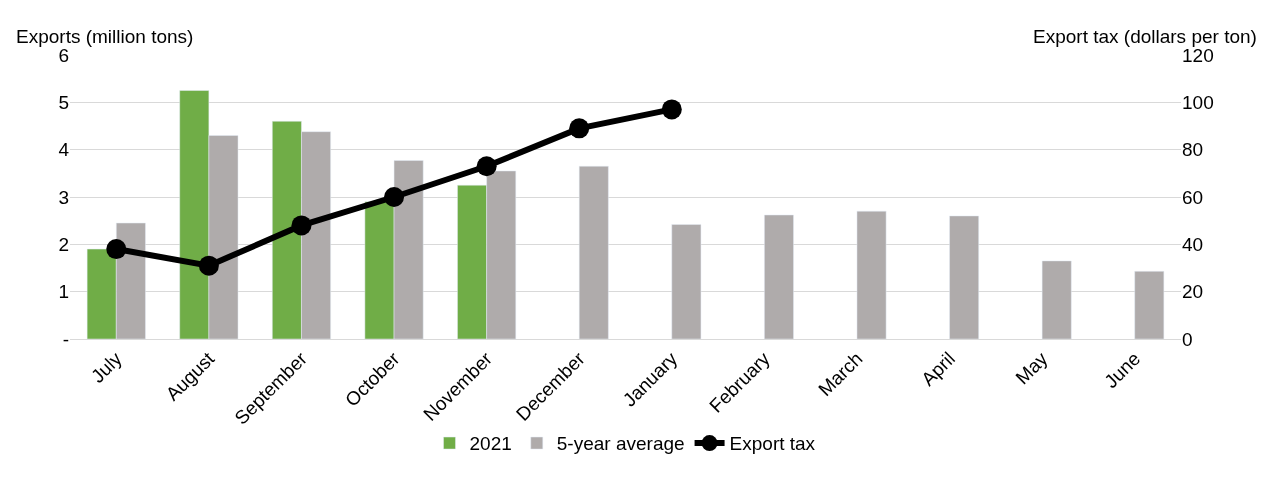  Describe the element at coordinates (63, 102) in the screenshot. I see `y-tick-label: 5` at that location.